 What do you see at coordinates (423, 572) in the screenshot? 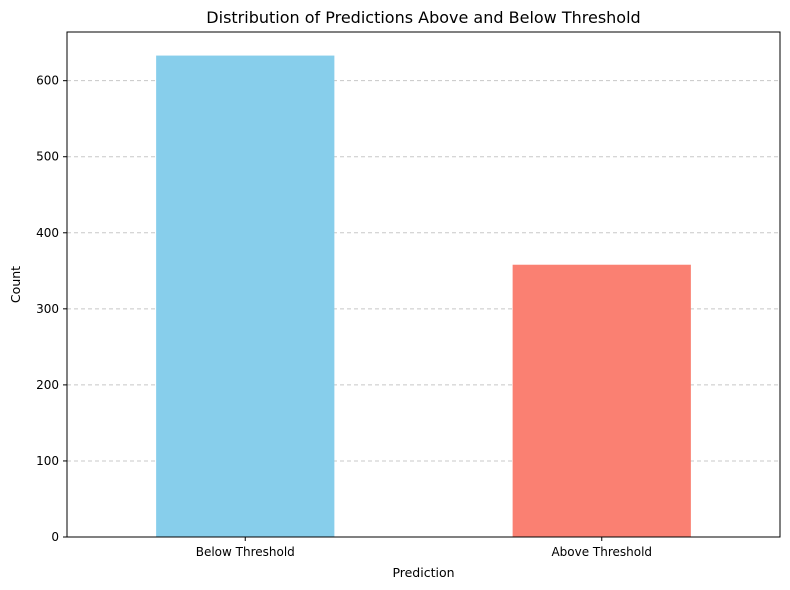
I see `x-axis-label: Prediction` at bounding box center [423, 572].